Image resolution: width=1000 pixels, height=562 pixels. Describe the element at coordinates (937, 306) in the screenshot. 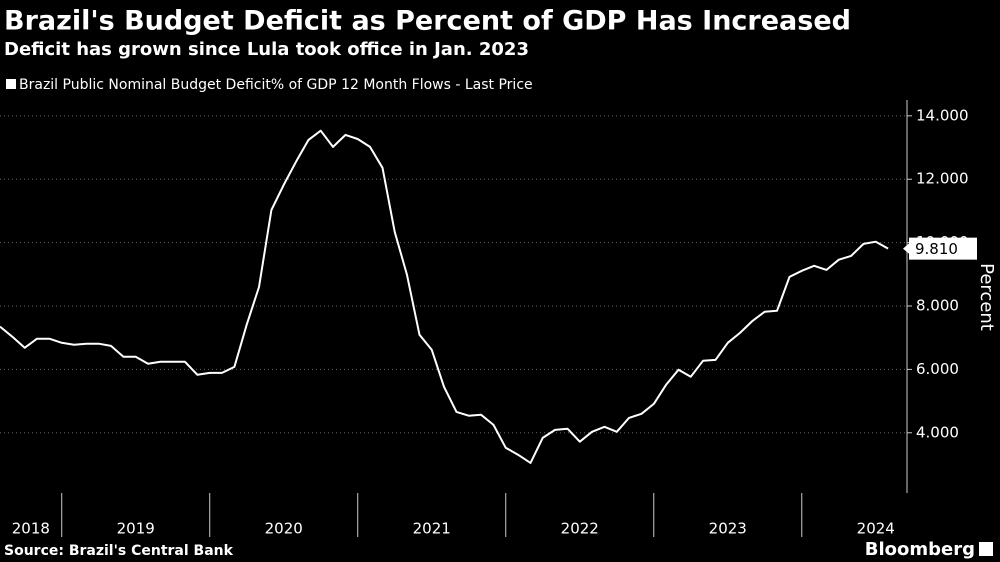

I see `y-tick-label: 8.000` at that location.